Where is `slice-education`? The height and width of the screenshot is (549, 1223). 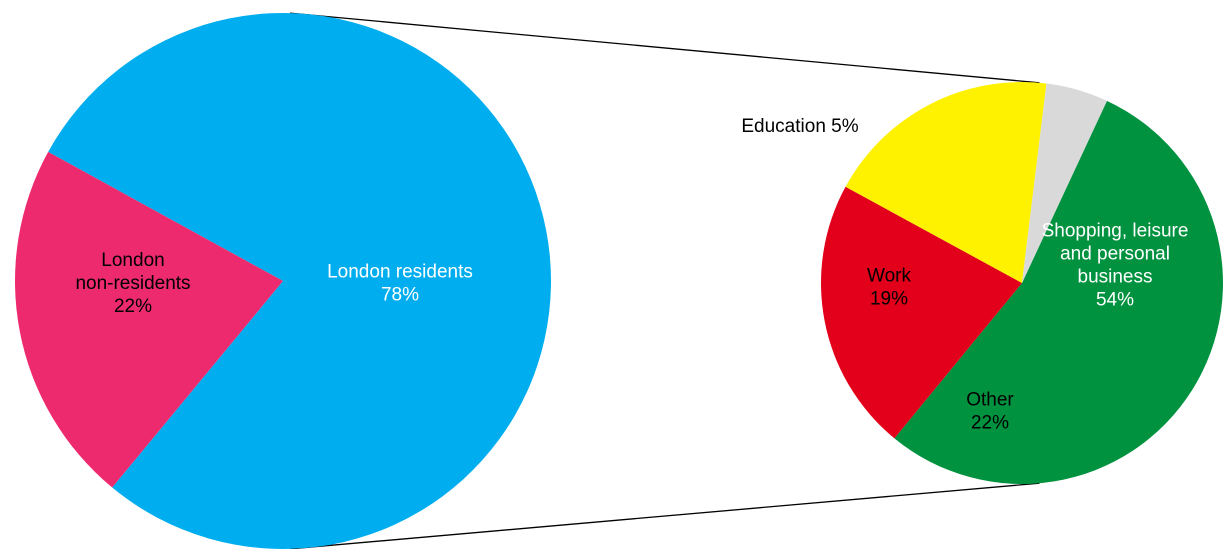
slice-education is located at coordinates (1064, 183).